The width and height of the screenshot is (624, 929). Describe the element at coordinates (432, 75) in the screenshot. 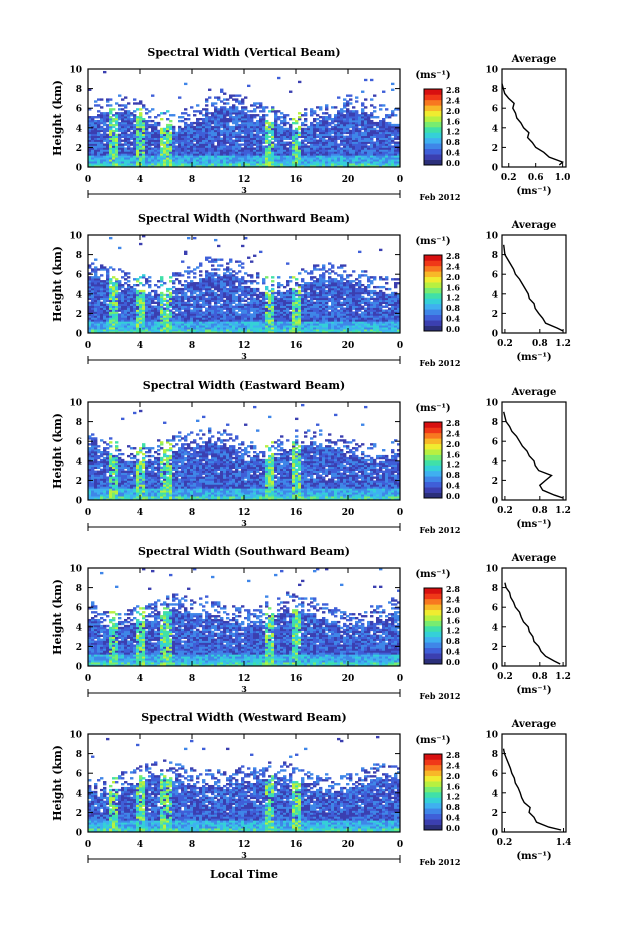

I see `colorbar-units: (ms⁻¹)` at that location.